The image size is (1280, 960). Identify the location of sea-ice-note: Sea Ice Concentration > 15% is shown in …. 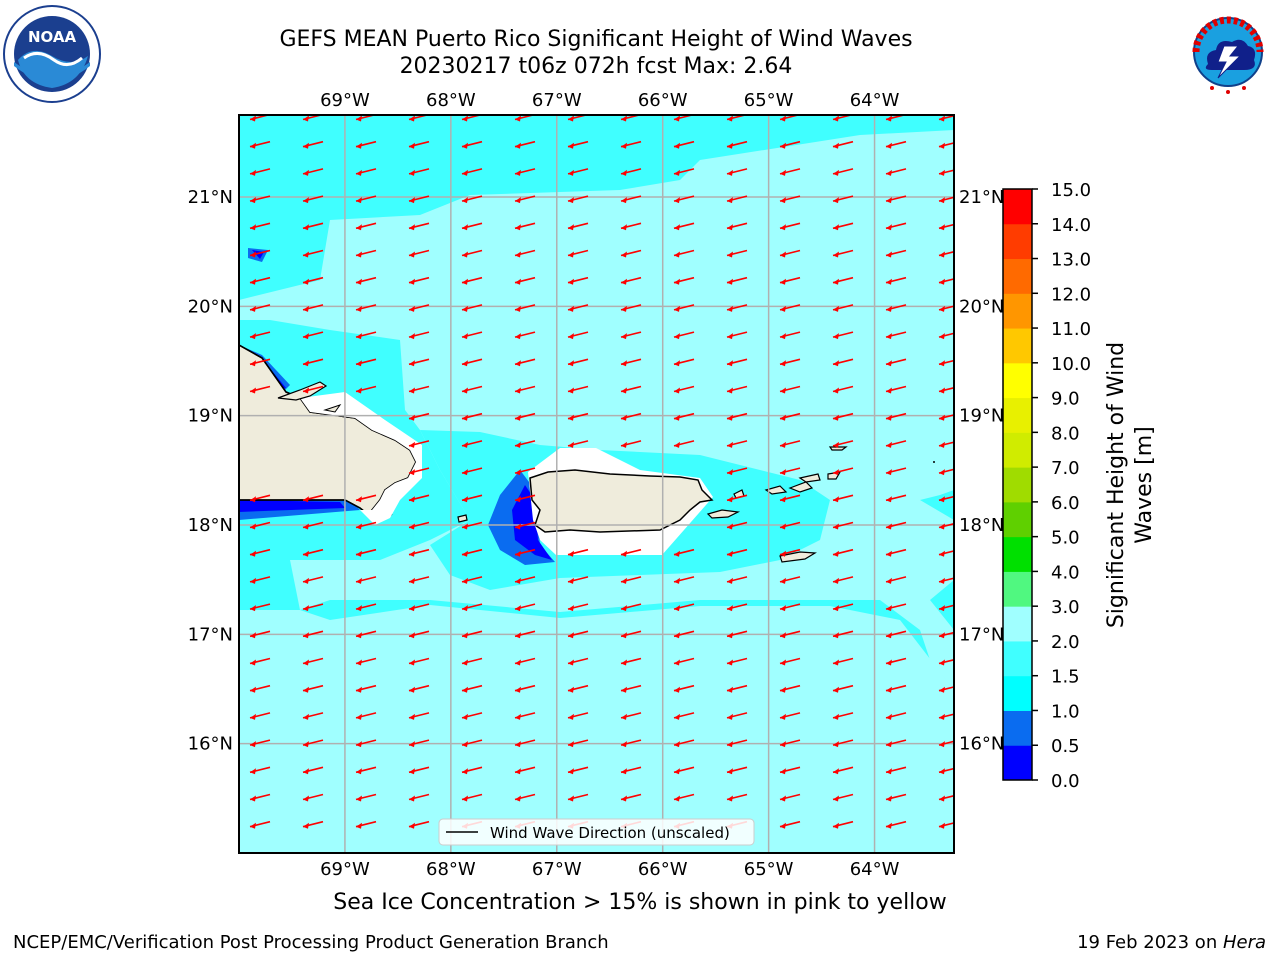
(640, 902).